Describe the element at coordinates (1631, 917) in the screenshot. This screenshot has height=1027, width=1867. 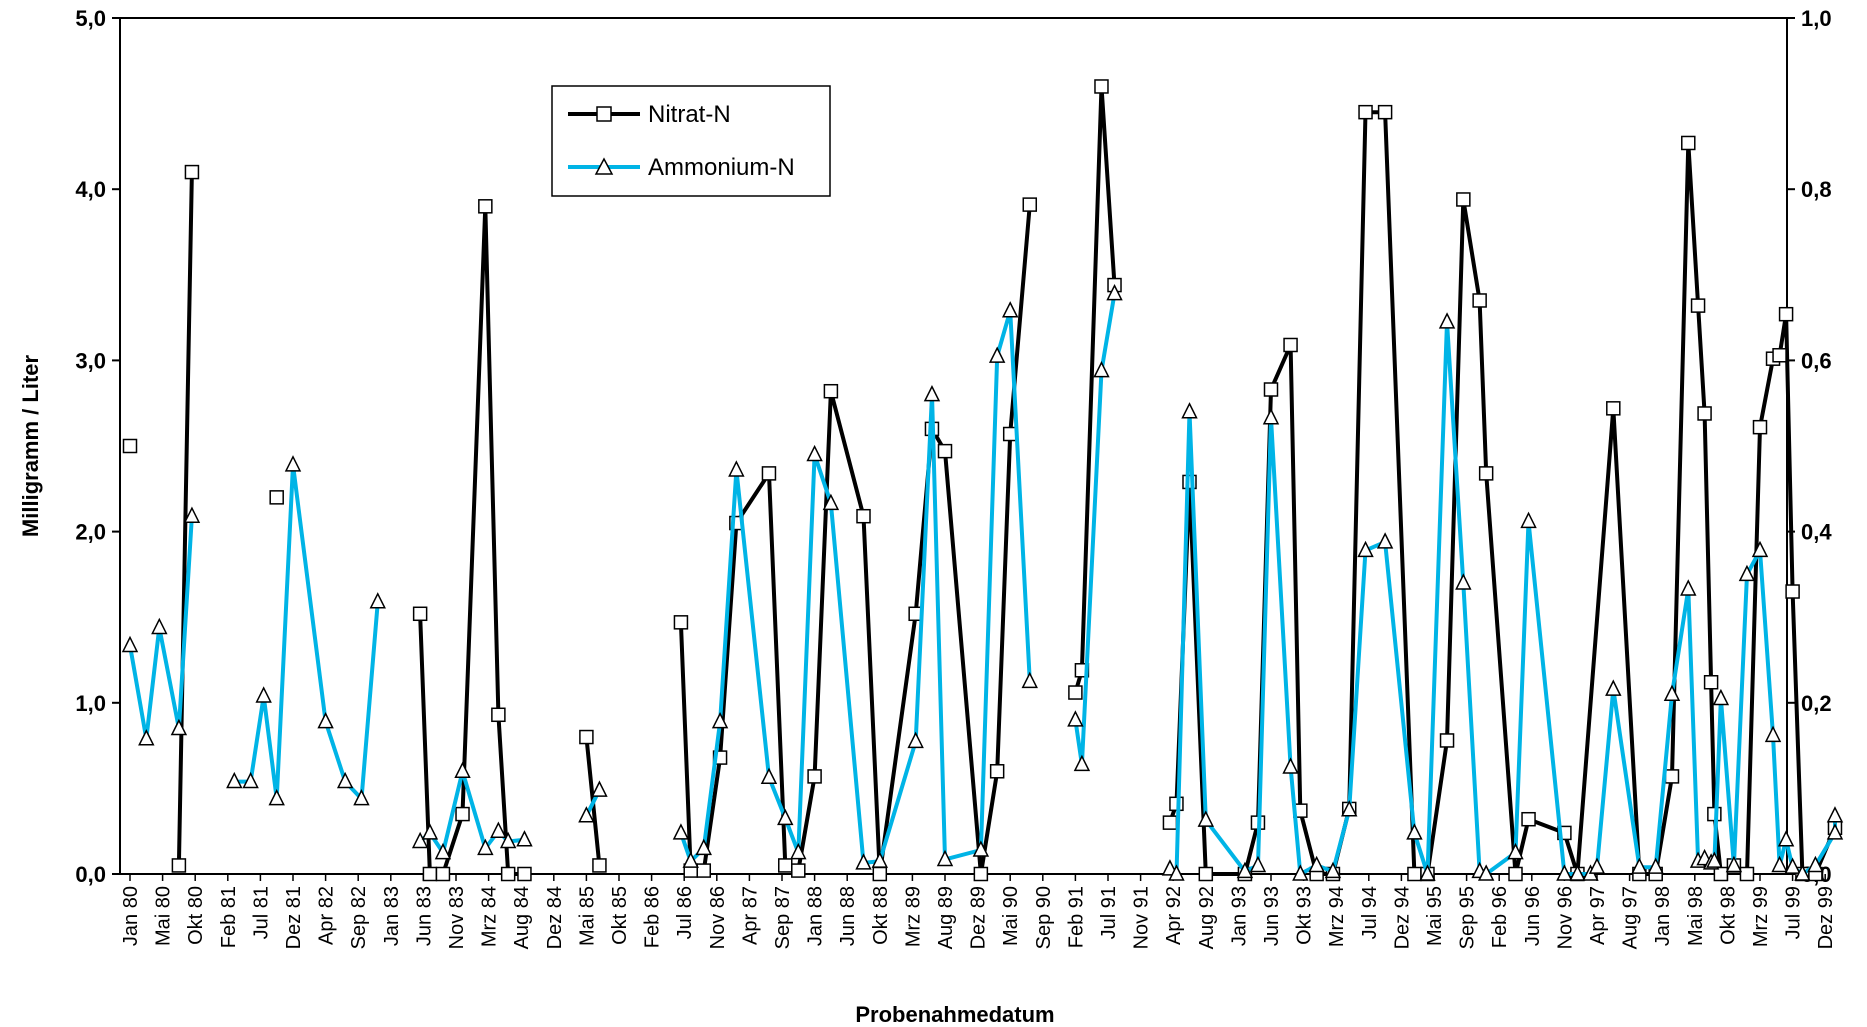
I see `x-tick-label: Aug 97` at that location.